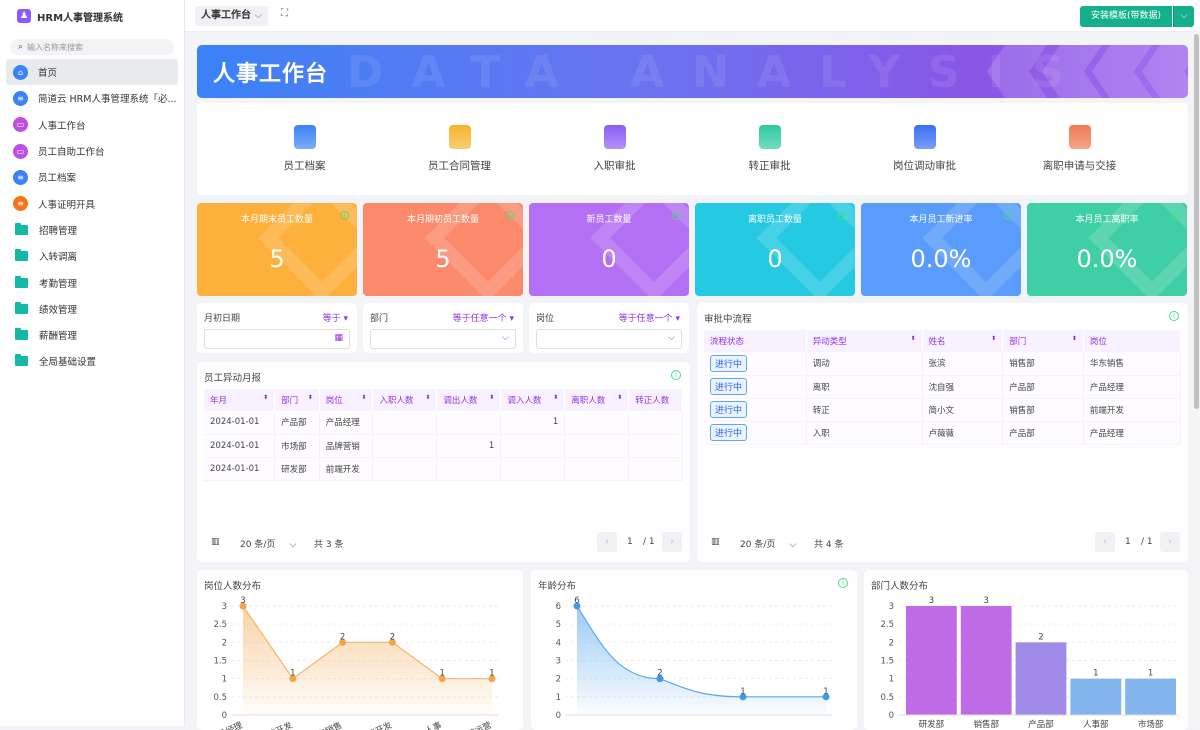 The height and width of the screenshot is (730, 1200). I want to click on column-header: 岗位, so click(1132, 341).